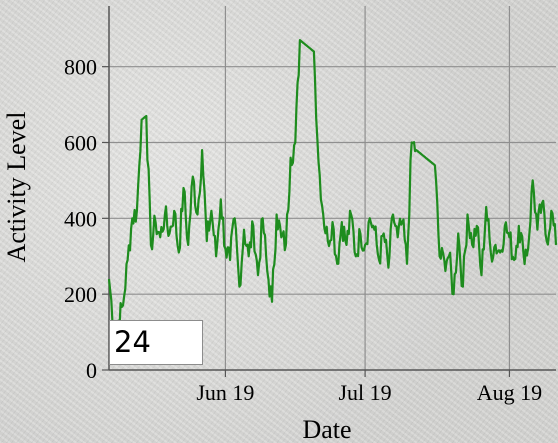 This screenshot has width=558, height=443. I want to click on y-tick-label: 400, so click(80, 218).